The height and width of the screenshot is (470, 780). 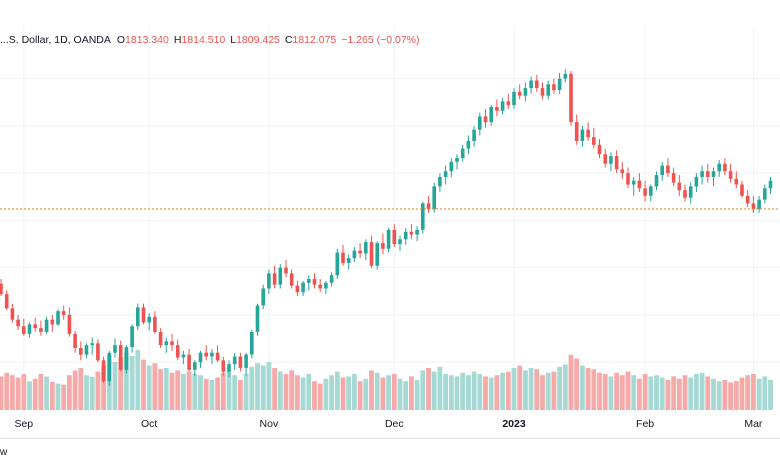 What do you see at coordinates (147, 40) in the screenshot?
I see `open-value: 1813.340` at bounding box center [147, 40].